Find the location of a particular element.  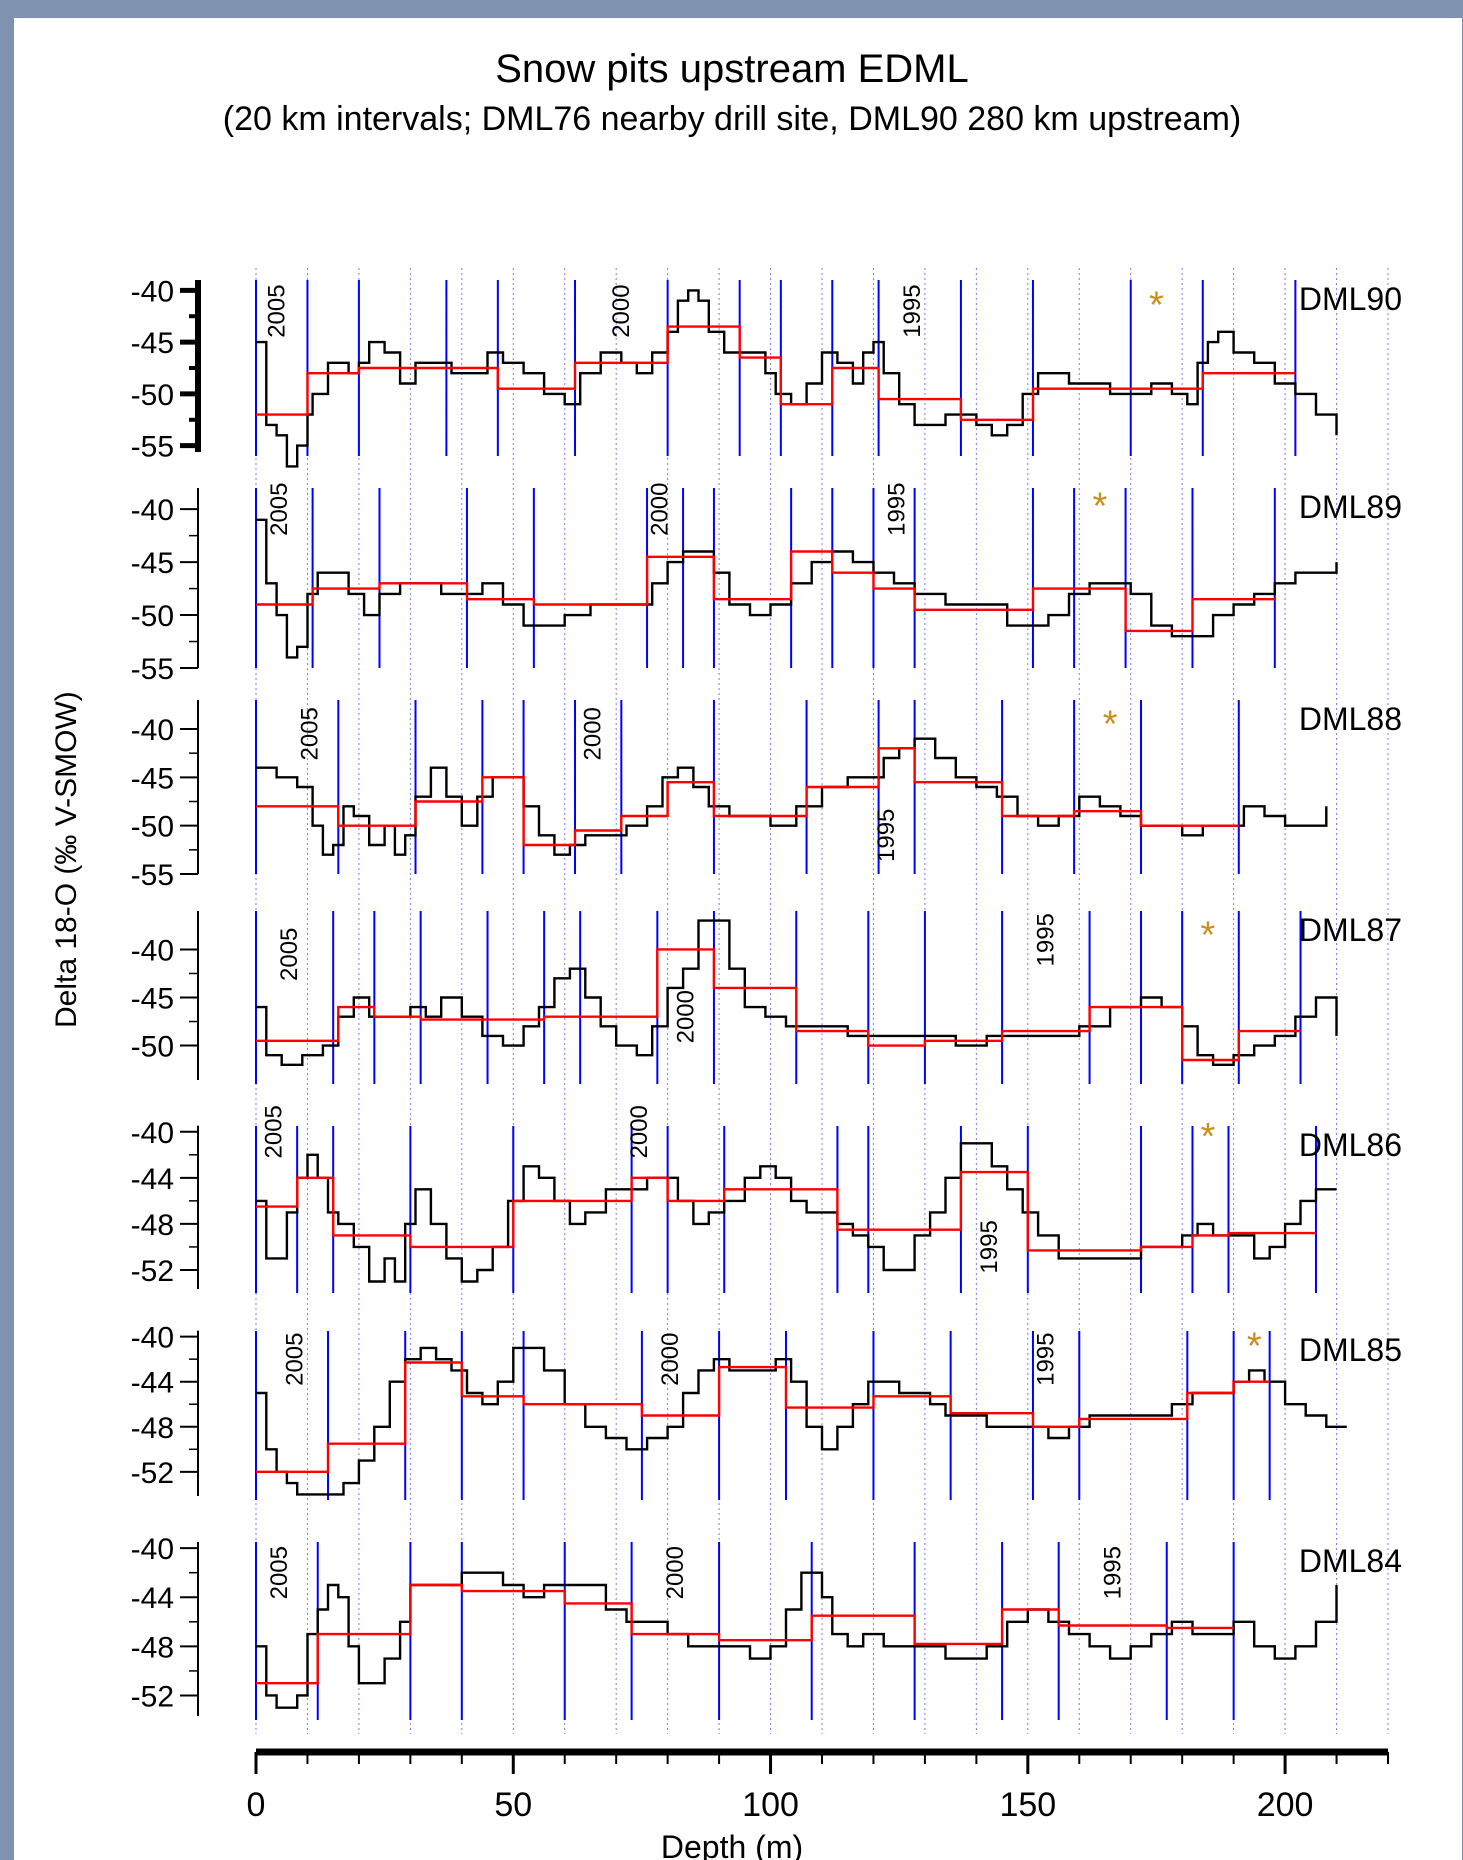

x-tick-label: 100 is located at coordinates (770, 1805).